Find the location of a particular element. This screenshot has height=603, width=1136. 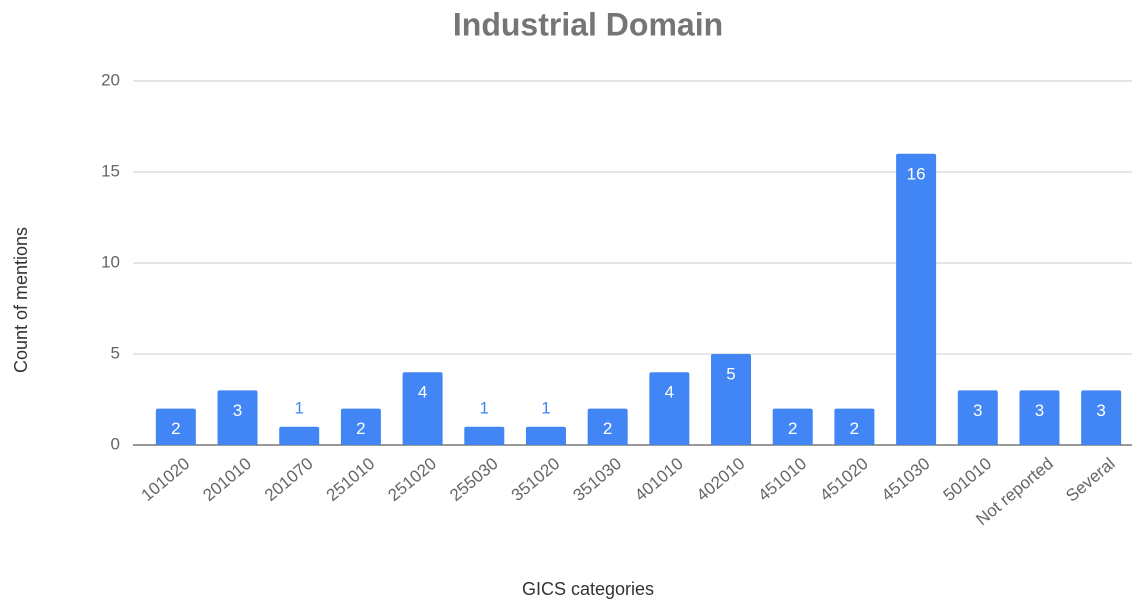

x-tick-label: 201070 is located at coordinates (289, 479).